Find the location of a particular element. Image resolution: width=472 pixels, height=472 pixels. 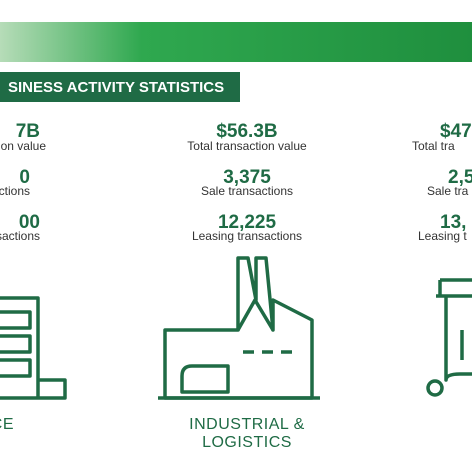

title: SINESS ACTIVITY STATISTICS is located at coordinates (116, 87).